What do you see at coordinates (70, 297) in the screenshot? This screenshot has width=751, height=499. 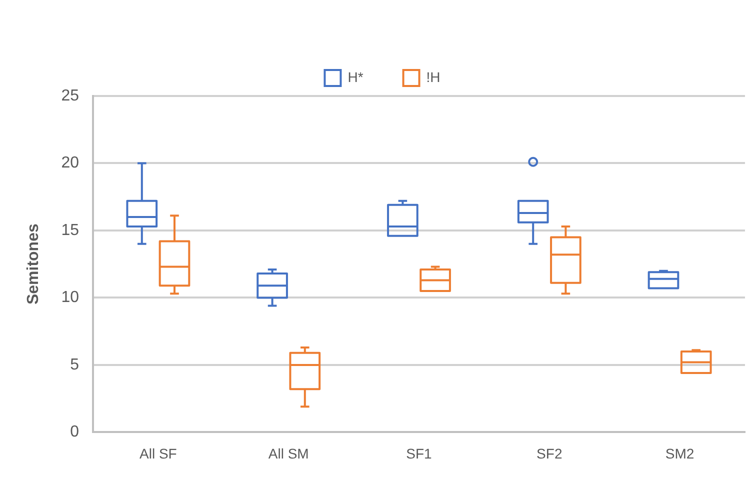 I see `y-tick-label: 10` at bounding box center [70, 297].